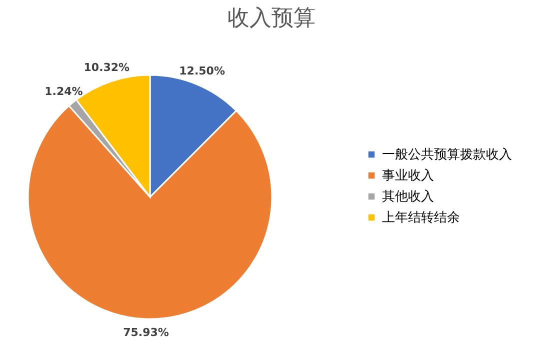 This screenshot has width=543, height=347. What do you see at coordinates (63, 91) in the screenshot?
I see `data-label: 1.24%` at bounding box center [63, 91].